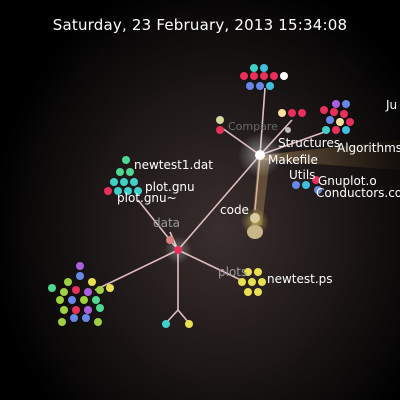 The width and height of the screenshot is (400, 400). What do you see at coordinates (391, 105) in the screenshot?
I see `label-ju: Ju` at bounding box center [391, 105].